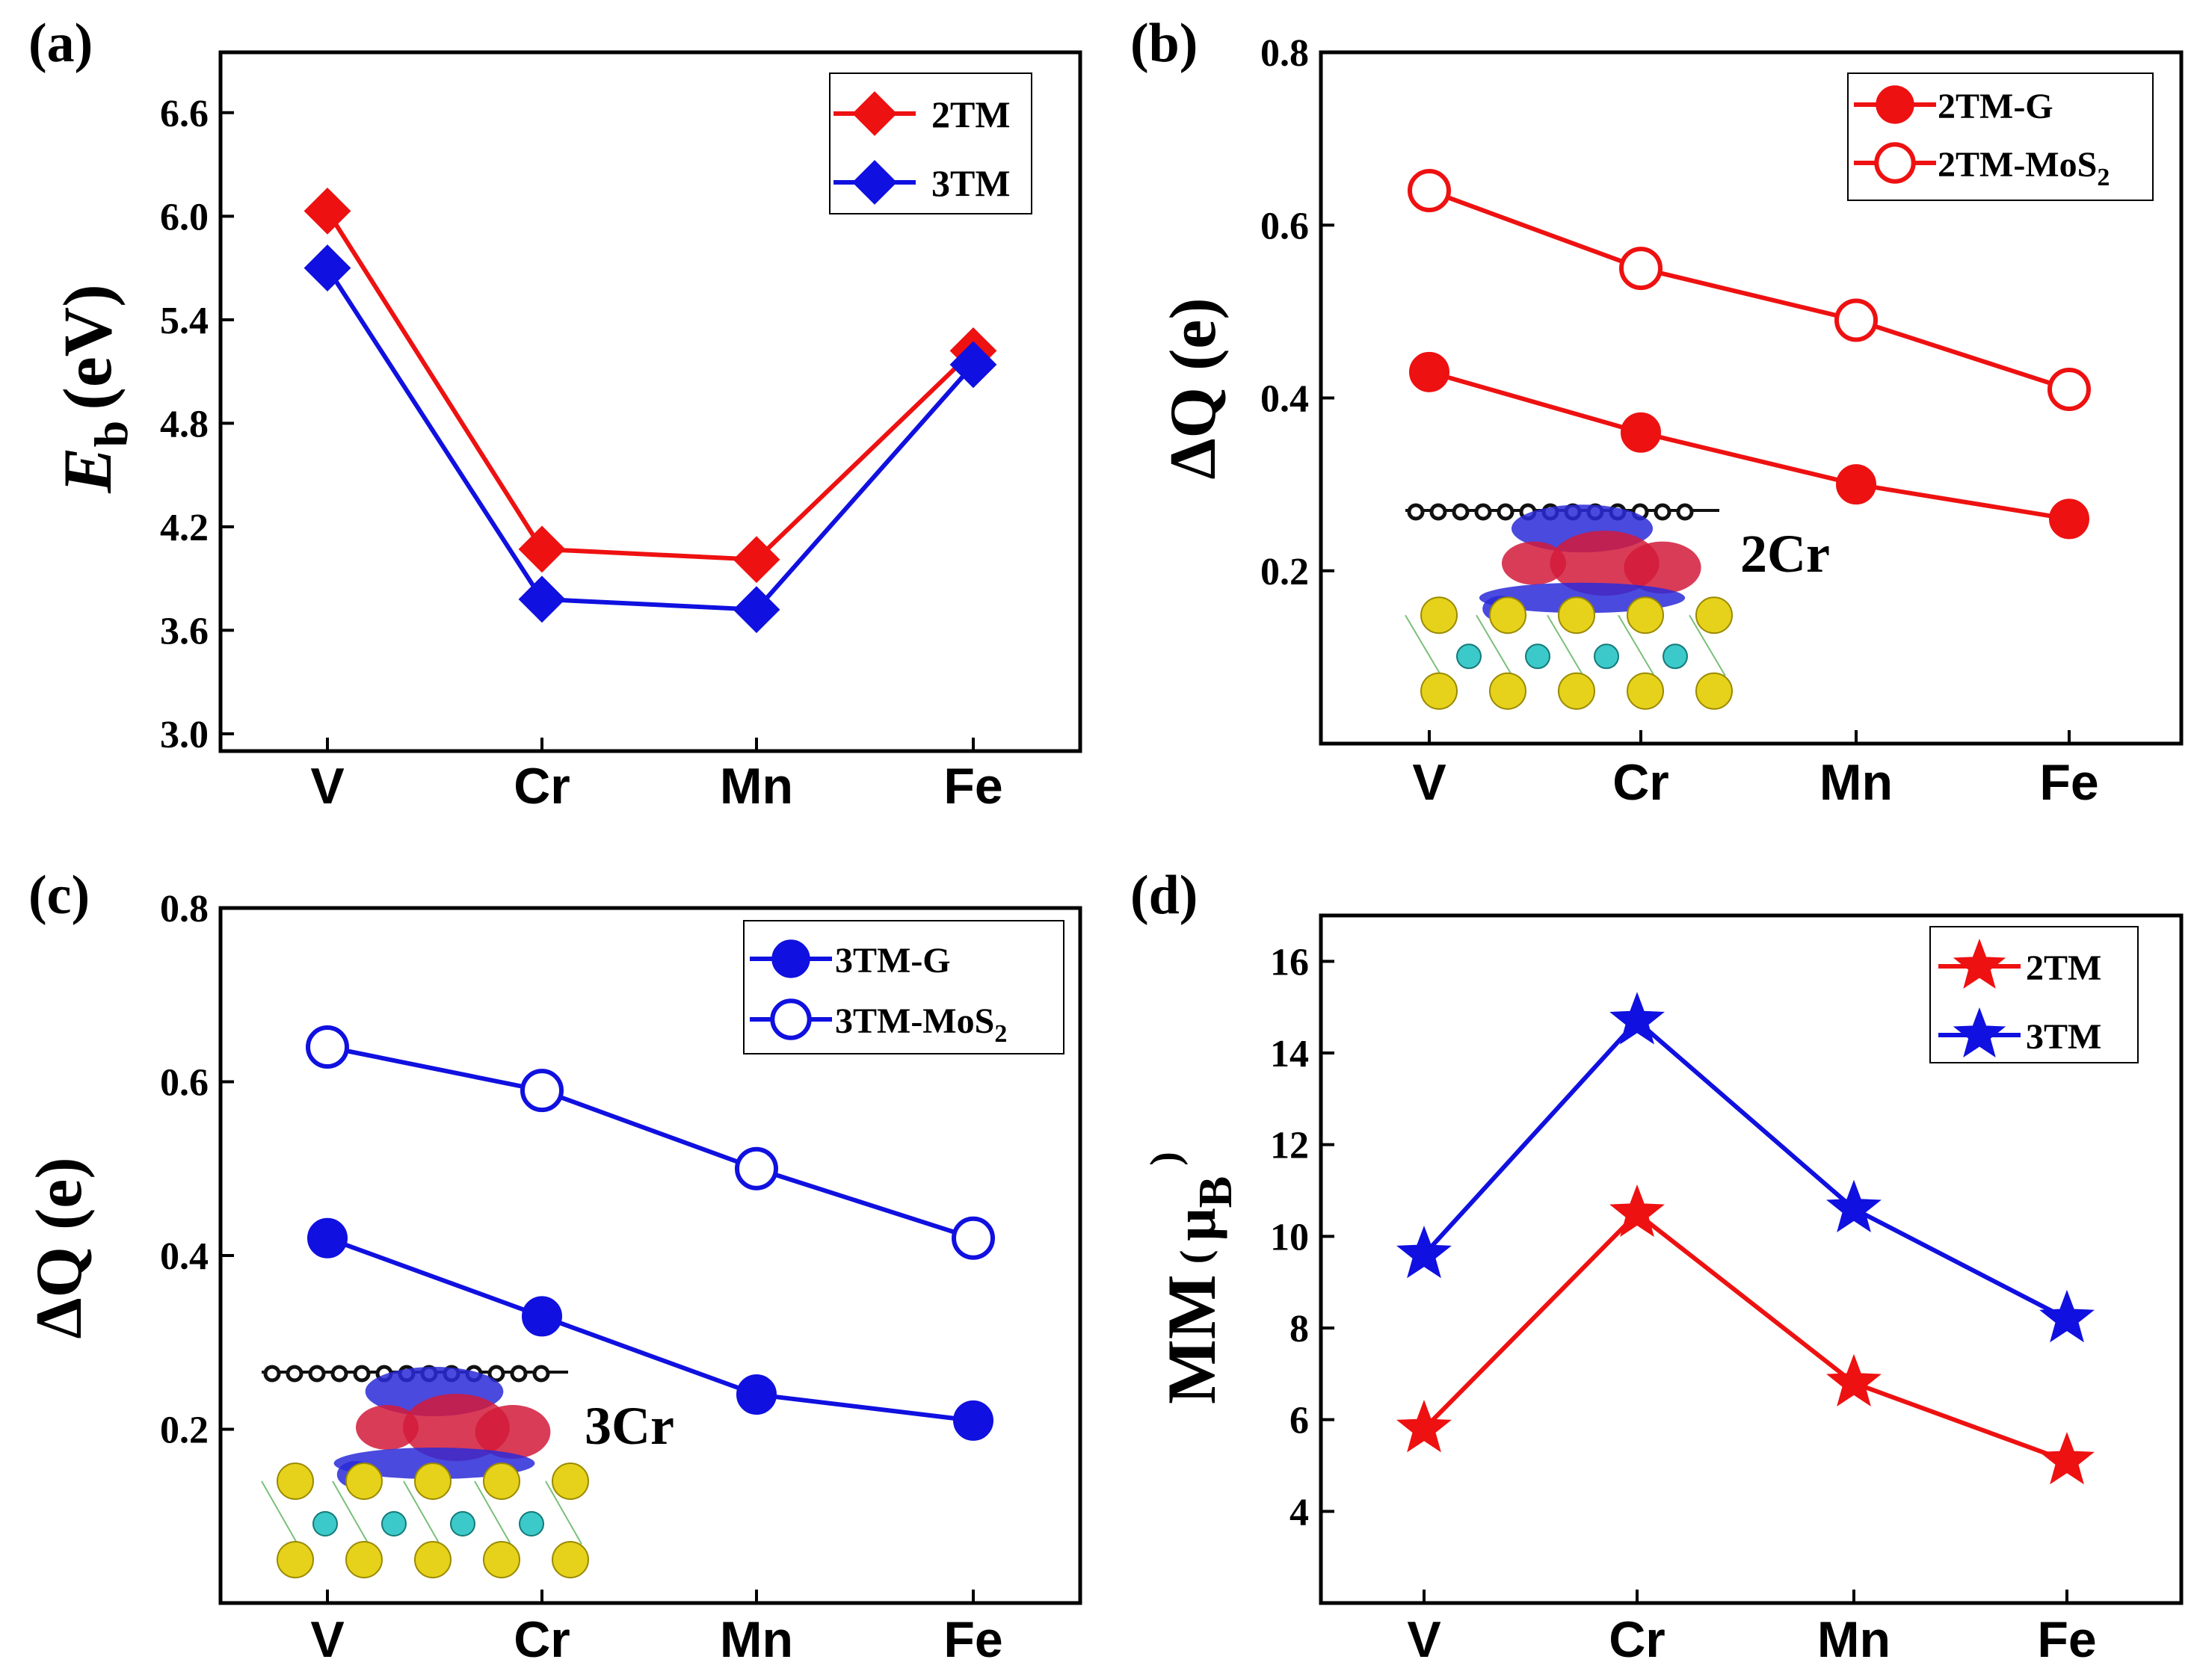  I want to click on panel-b-series-2tm-mos2-point-mn, so click(1856, 320).